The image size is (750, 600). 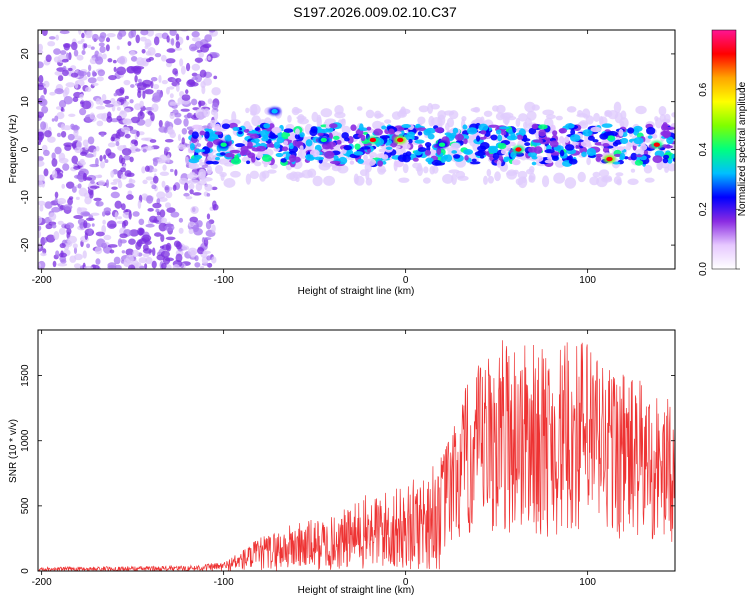 I want to click on hotspot, so click(x=223, y=144).